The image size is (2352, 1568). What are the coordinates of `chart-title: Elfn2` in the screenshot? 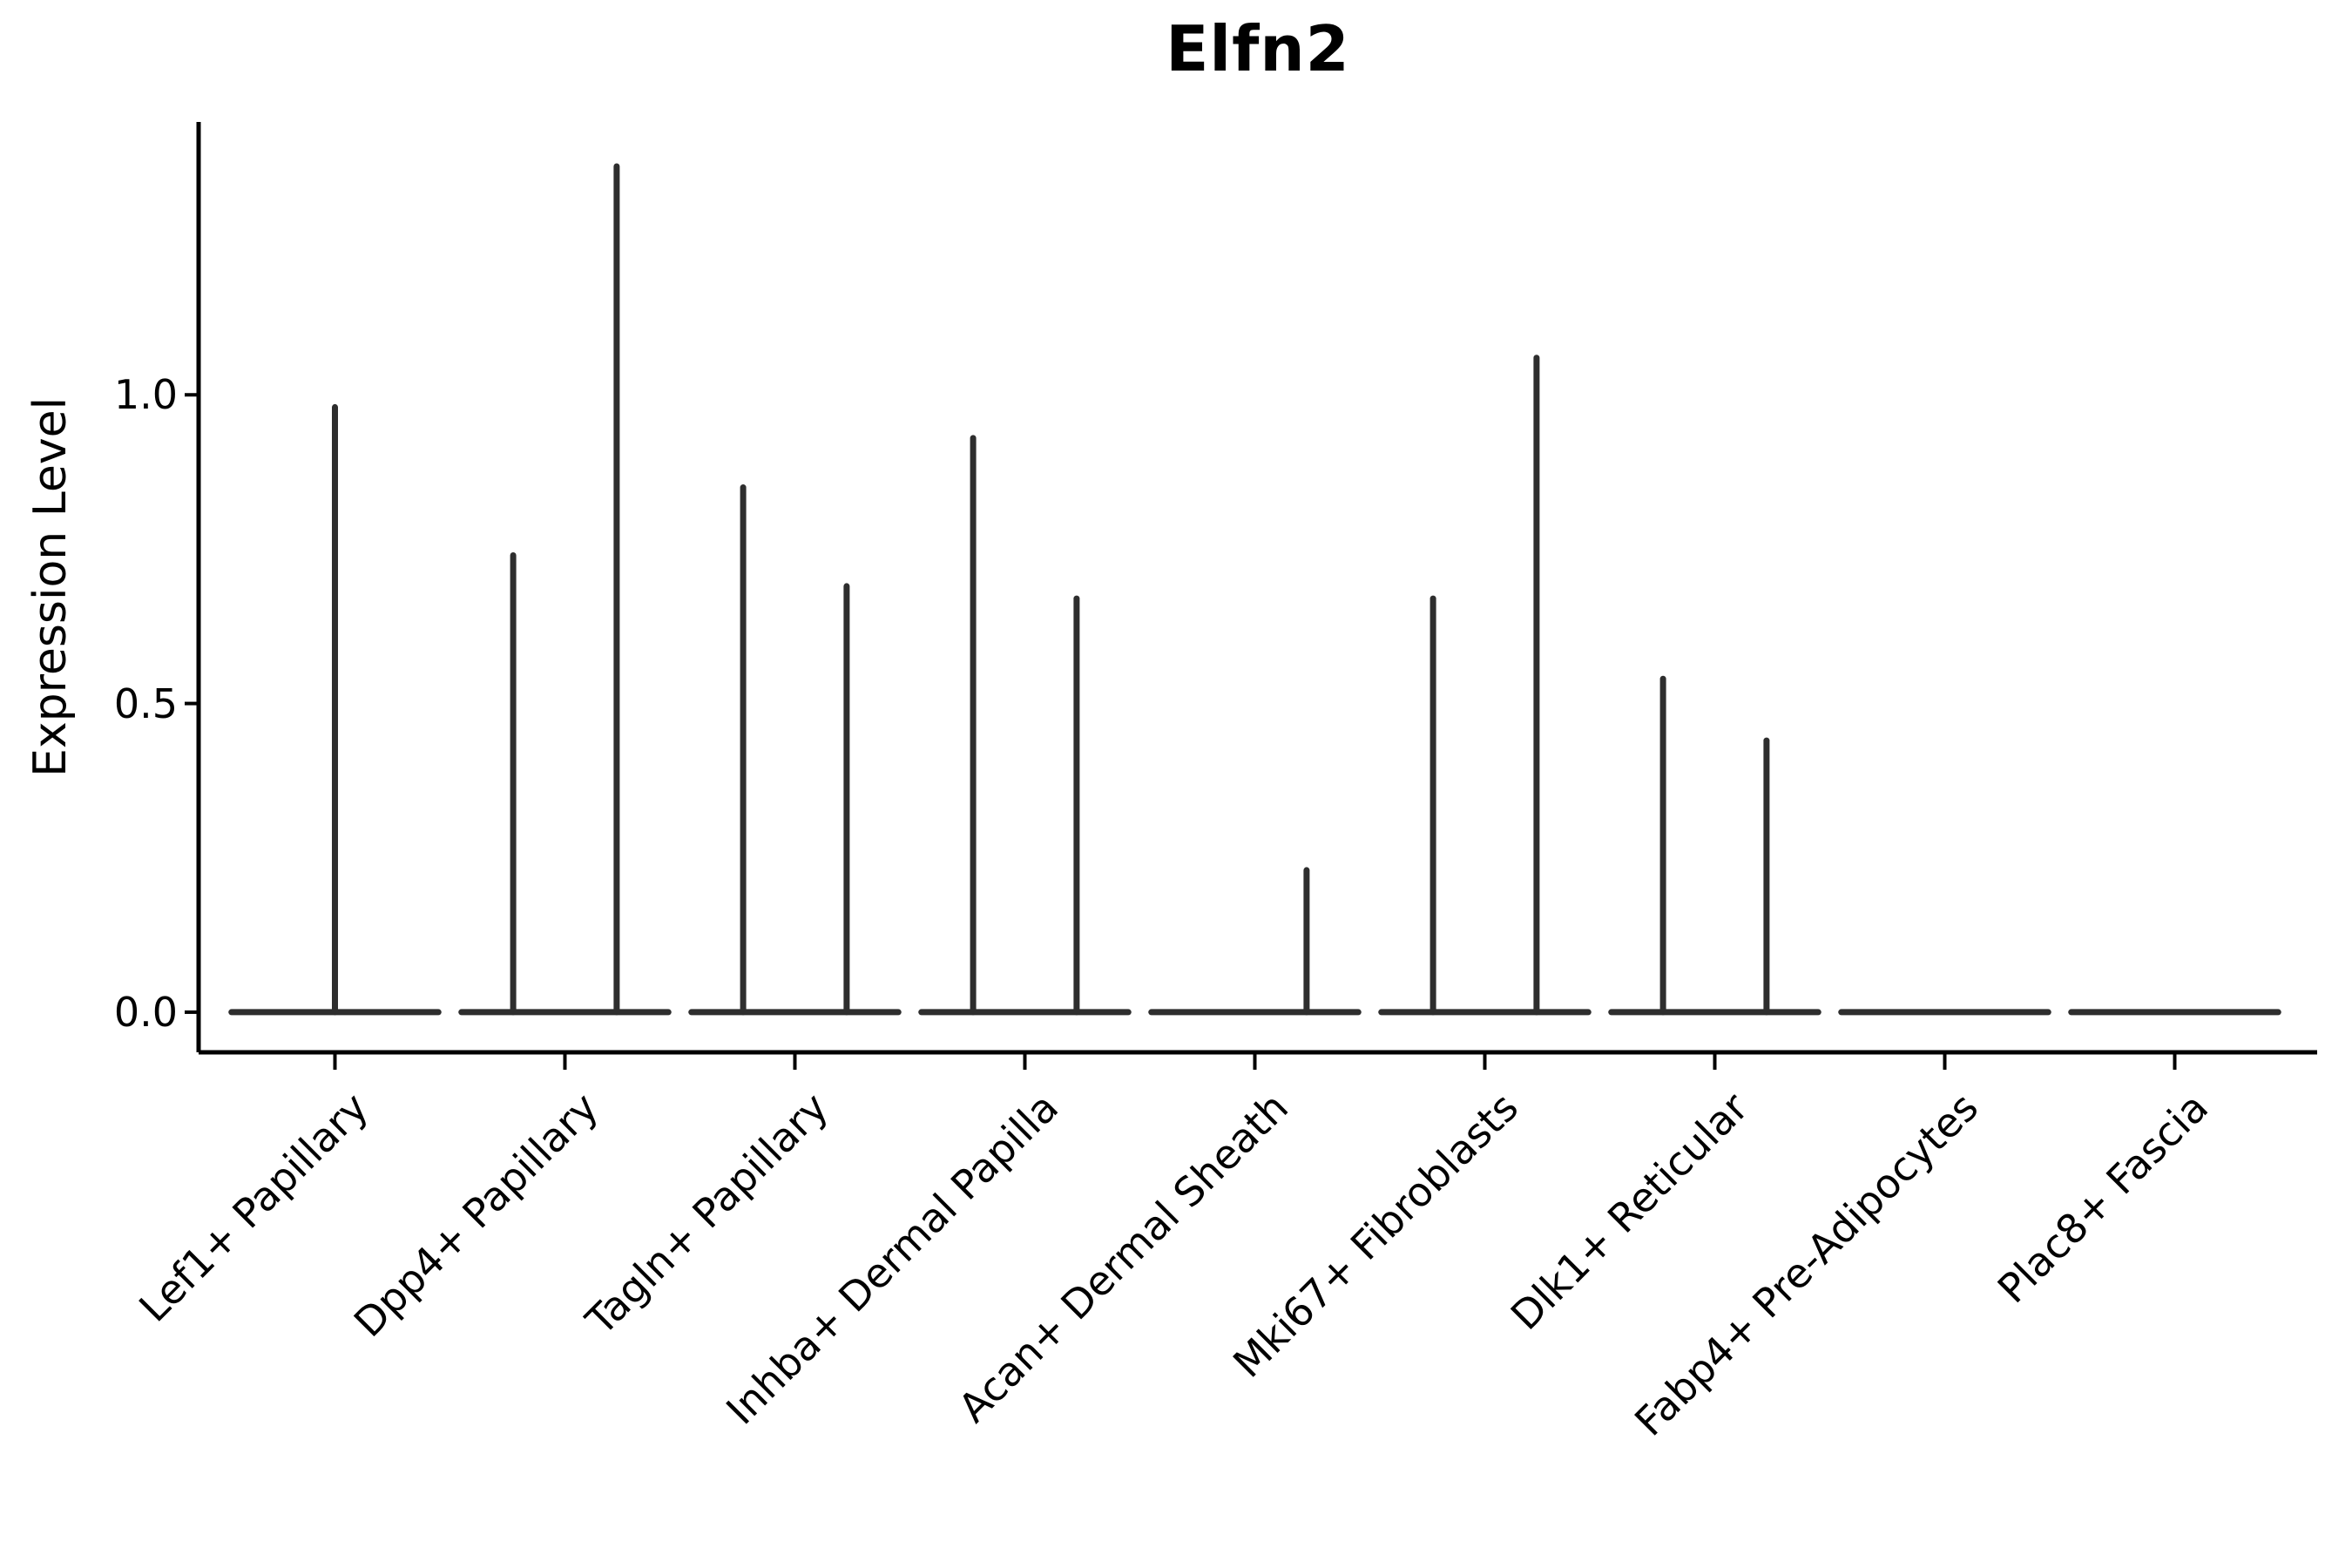 It's located at (1258, 48).